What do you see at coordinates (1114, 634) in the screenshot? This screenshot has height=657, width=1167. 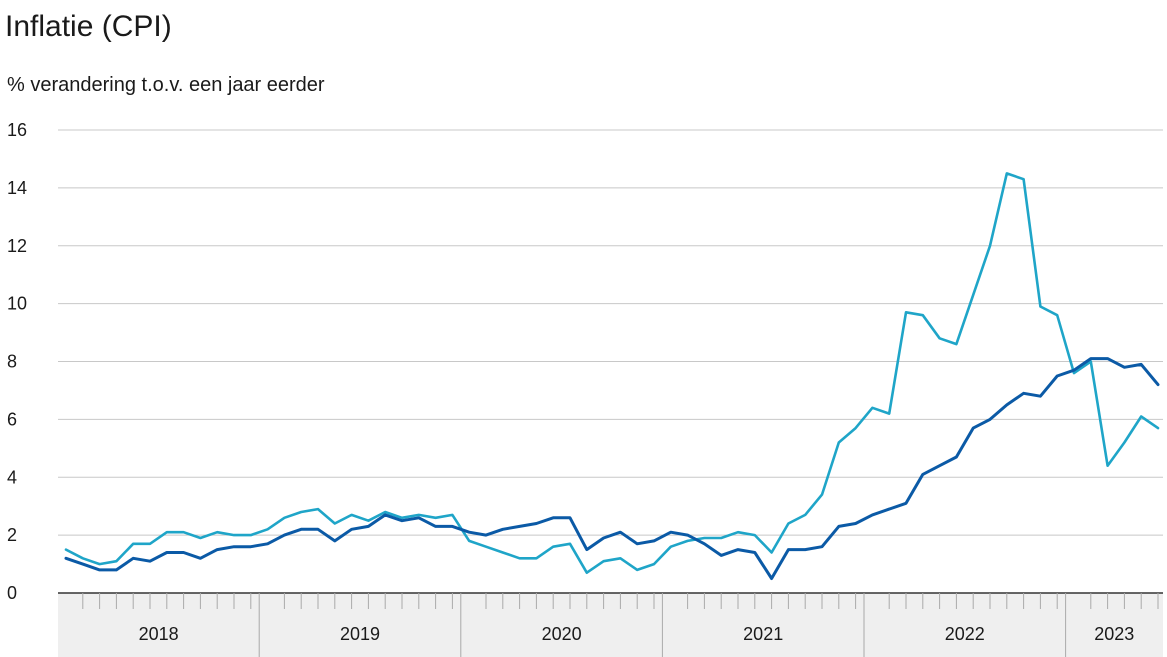 I see `x-year-label-2023: 2023` at bounding box center [1114, 634].